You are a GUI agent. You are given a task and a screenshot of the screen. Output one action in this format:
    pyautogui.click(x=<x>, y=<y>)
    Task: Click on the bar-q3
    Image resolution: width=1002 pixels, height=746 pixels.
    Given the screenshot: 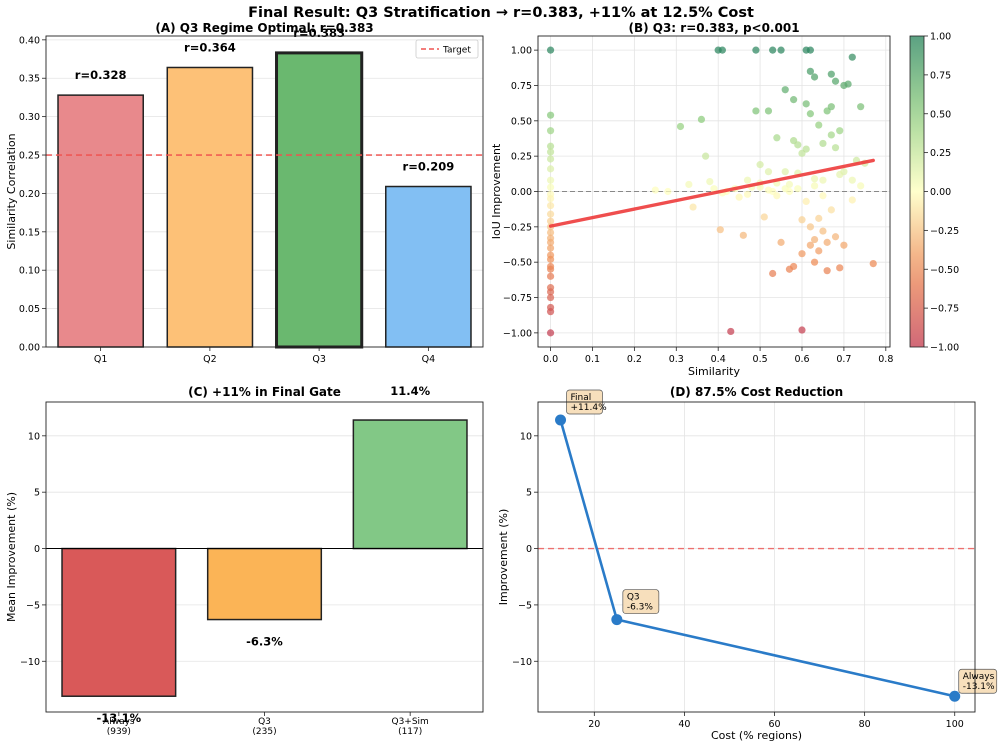 What is the action you would take?
    pyautogui.click(x=319, y=200)
    